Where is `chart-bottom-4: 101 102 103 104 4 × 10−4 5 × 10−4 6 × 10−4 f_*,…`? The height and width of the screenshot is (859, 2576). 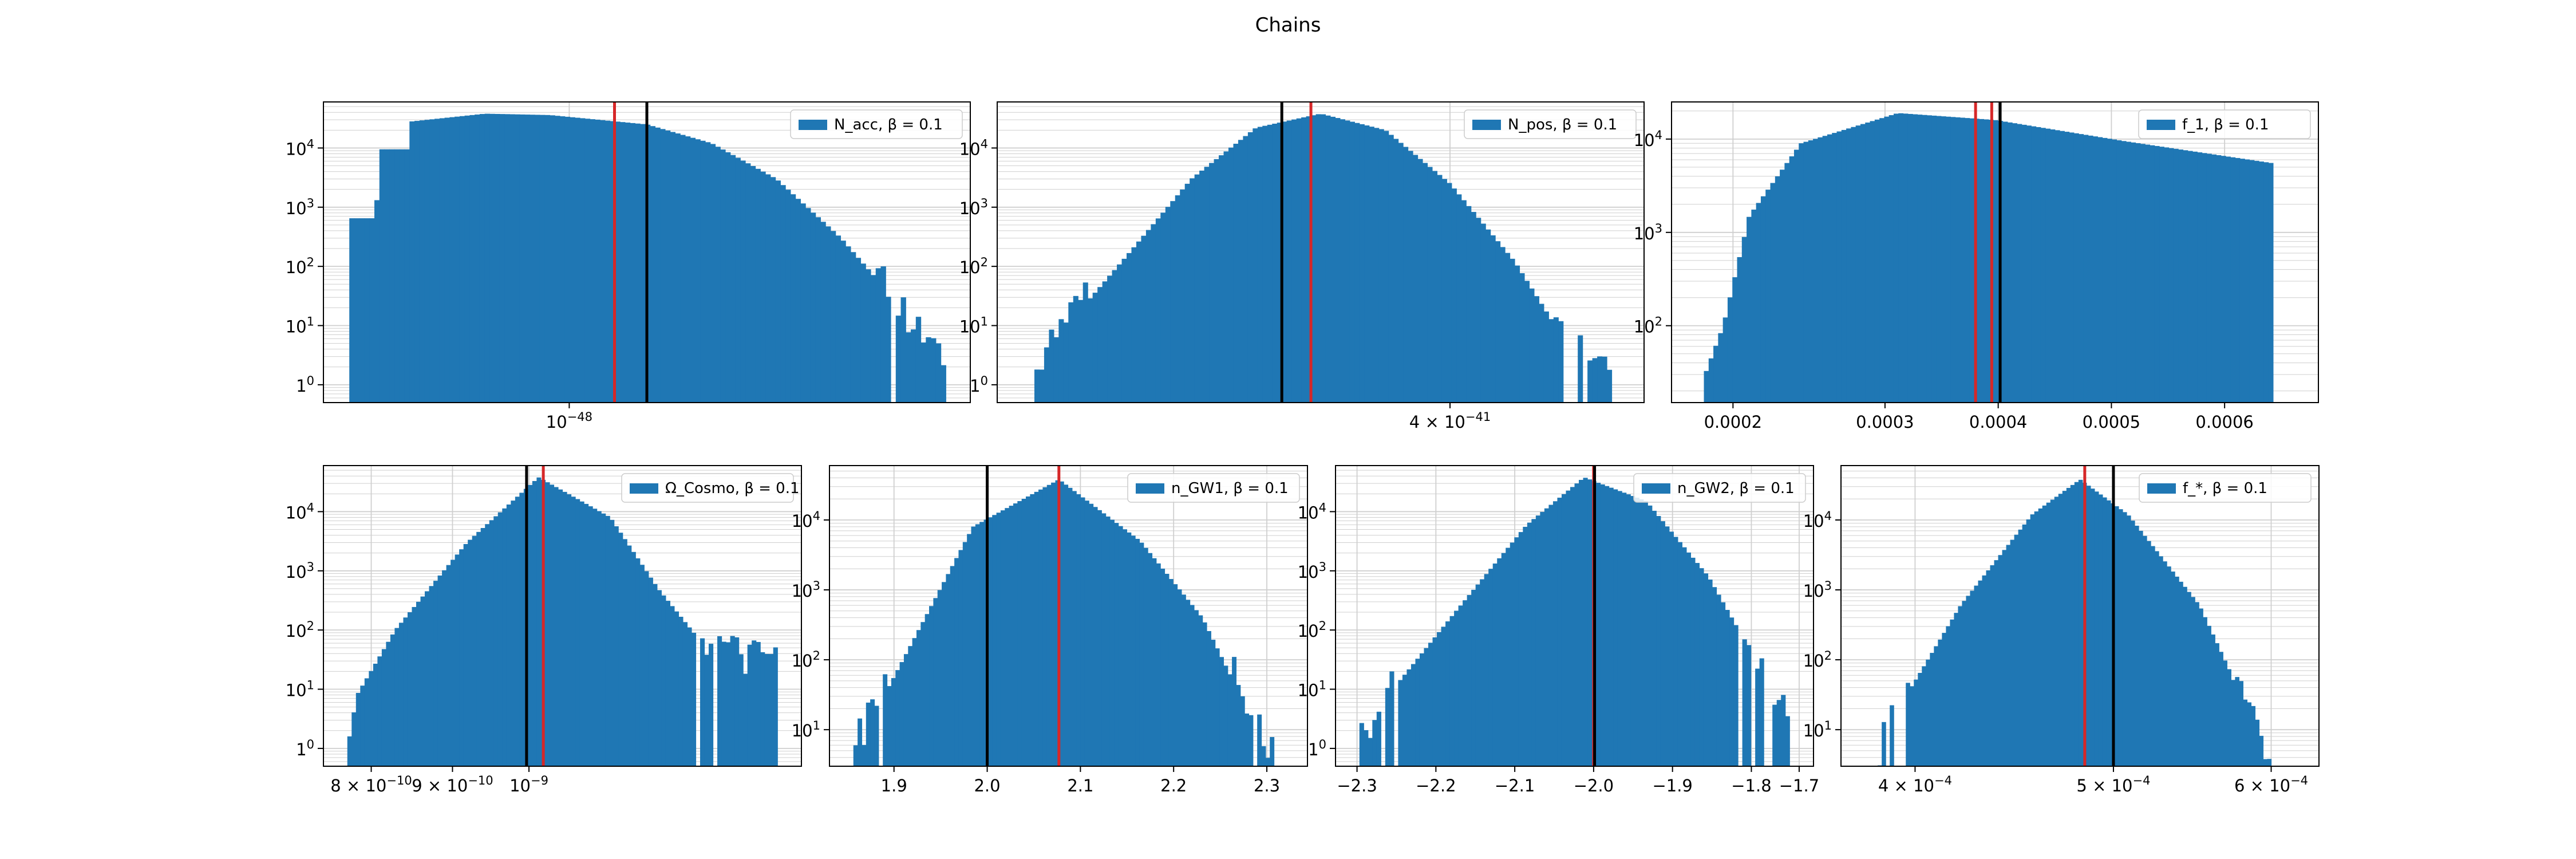
chart-bottom-4: 101 102 103 104 4 × 10−4 5 × 10−4 6 × 10−4 f_*,… is located at coordinates (2061, 630).